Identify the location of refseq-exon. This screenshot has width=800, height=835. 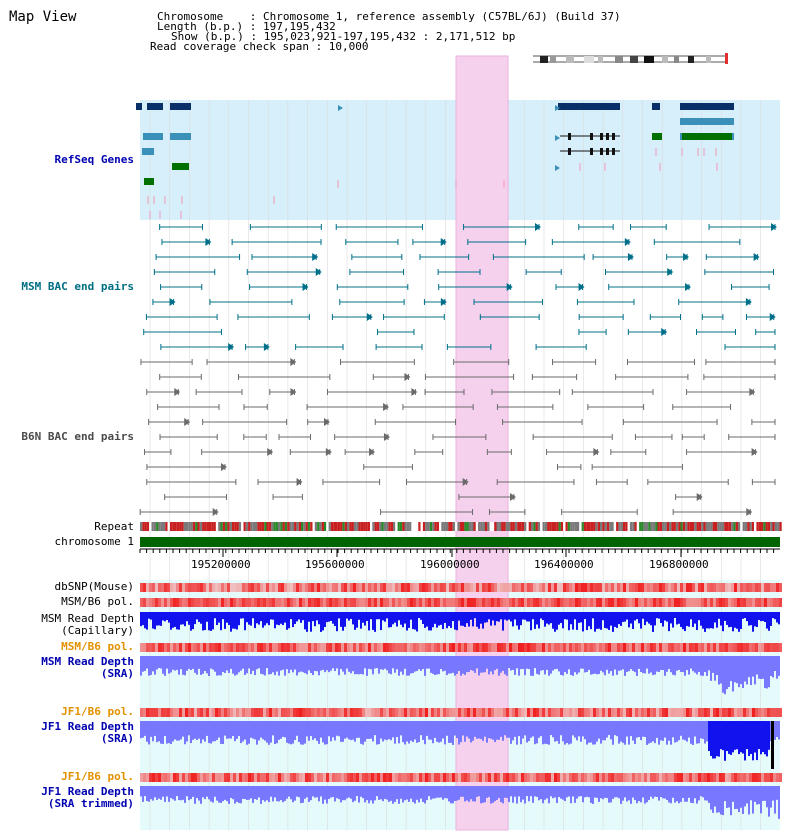
(607, 151).